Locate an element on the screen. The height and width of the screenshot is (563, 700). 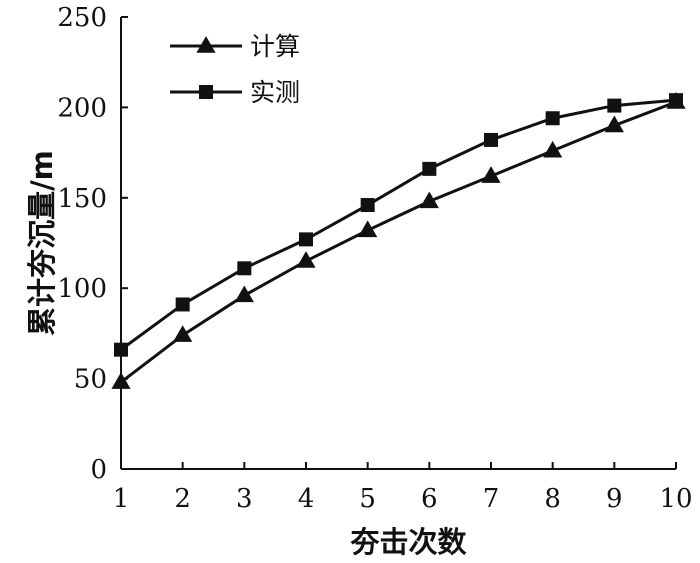
y-tick-label-50: 50 is located at coordinates (90, 380).